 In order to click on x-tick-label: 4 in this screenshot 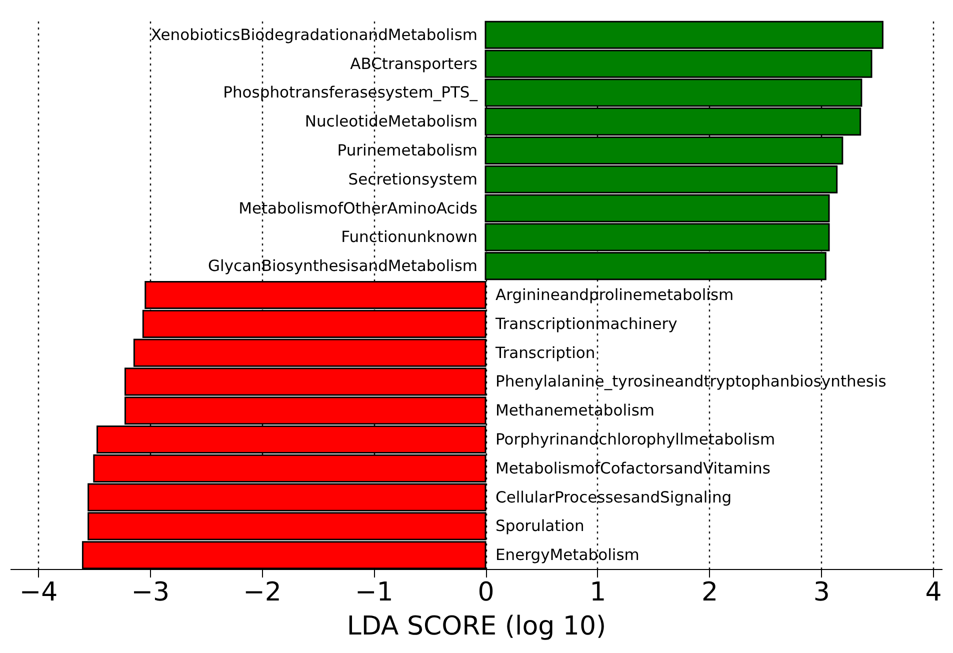, I will do `click(933, 593)`.